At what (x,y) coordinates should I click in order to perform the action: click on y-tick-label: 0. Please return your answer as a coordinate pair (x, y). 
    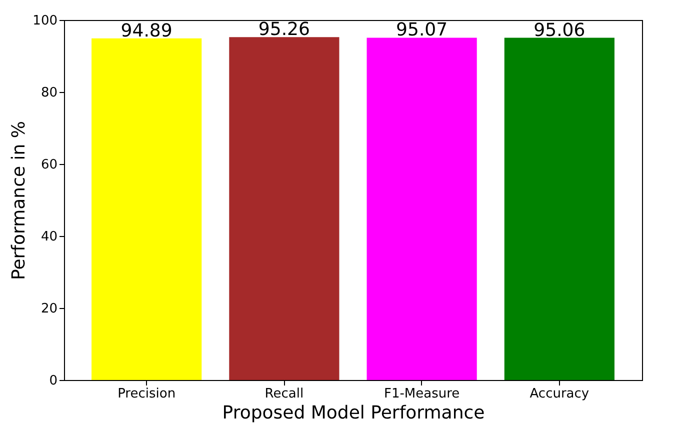
    Looking at the image, I should click on (53, 381).